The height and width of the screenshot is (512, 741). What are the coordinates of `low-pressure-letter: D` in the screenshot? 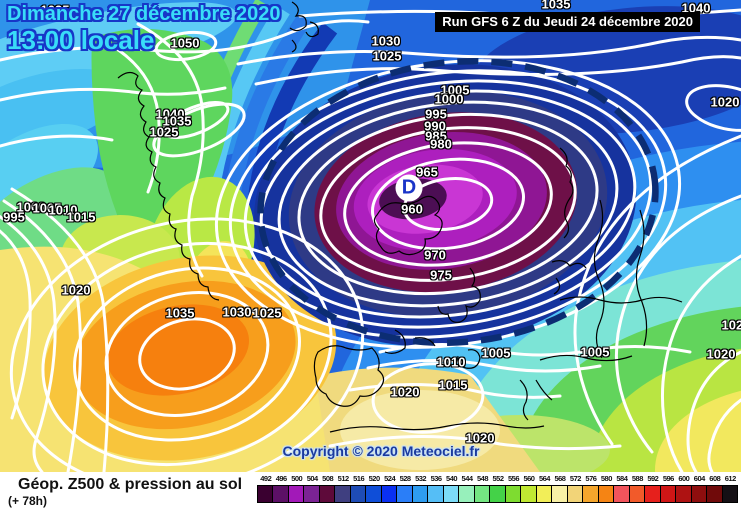 It's located at (409, 187).